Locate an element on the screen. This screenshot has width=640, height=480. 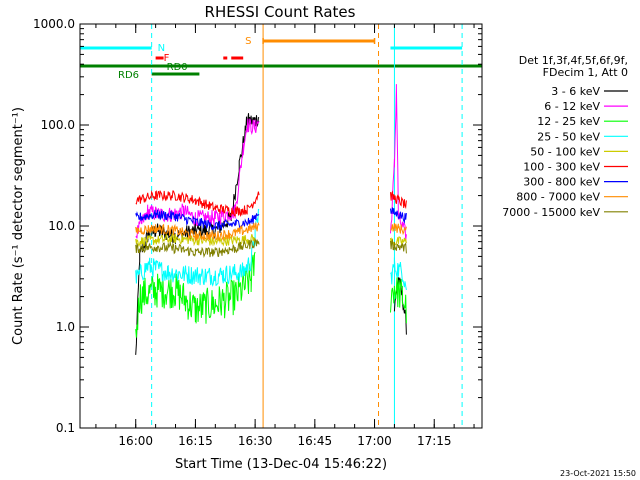
x-tick-label: 16:15 is located at coordinates (195, 441).